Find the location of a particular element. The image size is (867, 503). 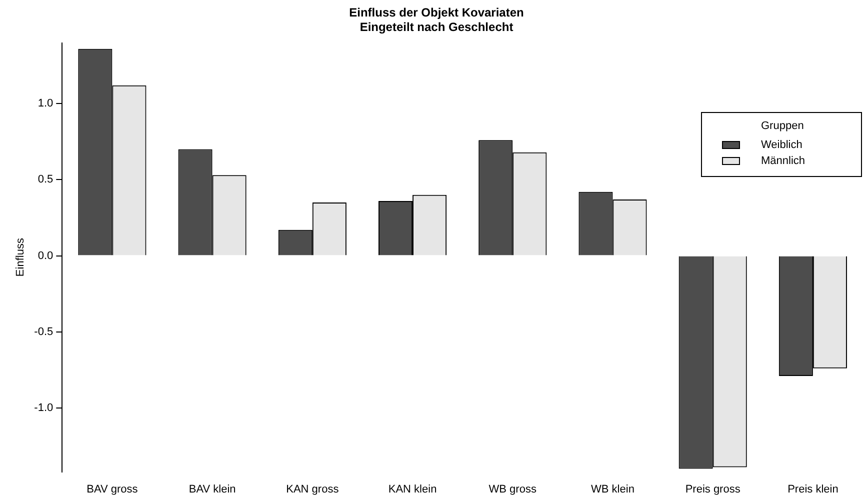

y-tick-label: -0.5 is located at coordinates (44, 332).